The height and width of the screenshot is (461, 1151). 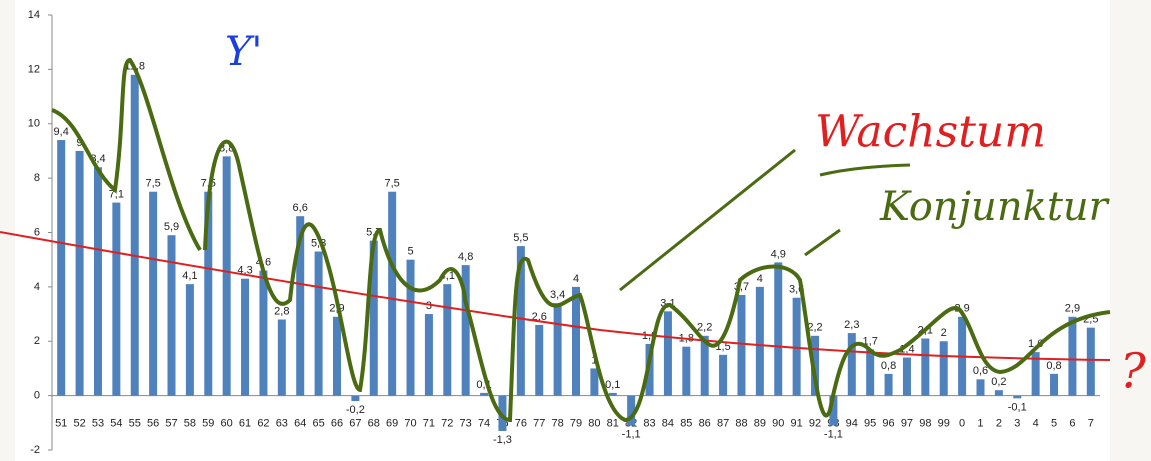 What do you see at coordinates (37, 287) in the screenshot?
I see `y-tick-label: 4` at bounding box center [37, 287].